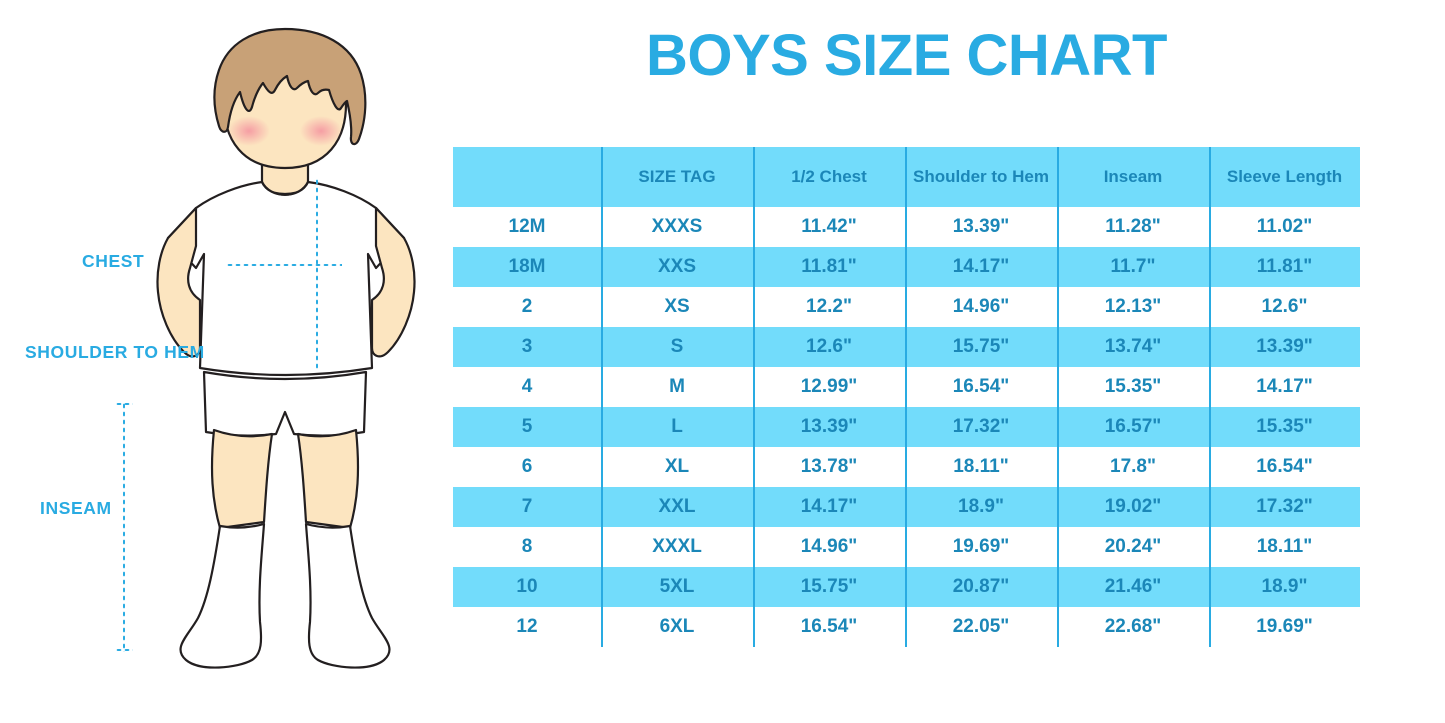  I want to click on cell-inseam: 17.8", so click(1133, 467).